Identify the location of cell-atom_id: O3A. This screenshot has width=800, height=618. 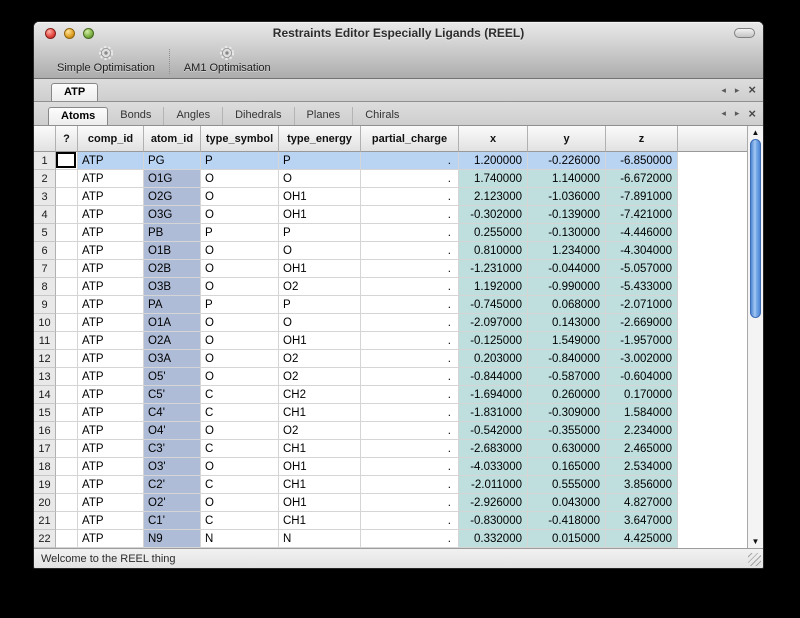
(172, 359).